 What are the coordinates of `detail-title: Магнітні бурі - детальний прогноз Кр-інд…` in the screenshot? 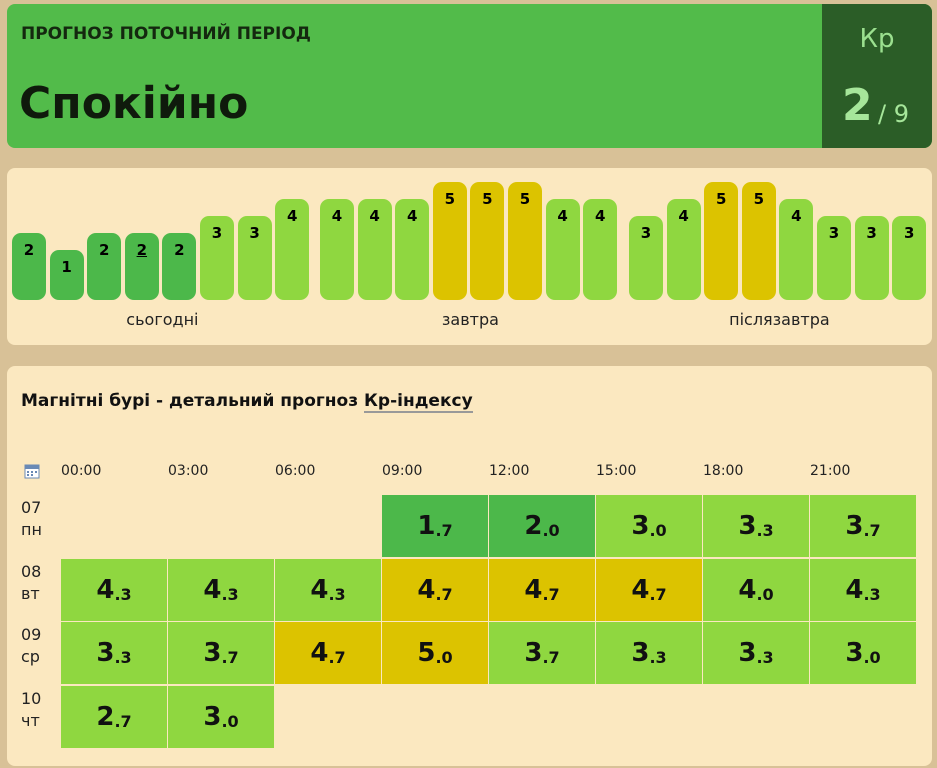 It's located at (247, 402).